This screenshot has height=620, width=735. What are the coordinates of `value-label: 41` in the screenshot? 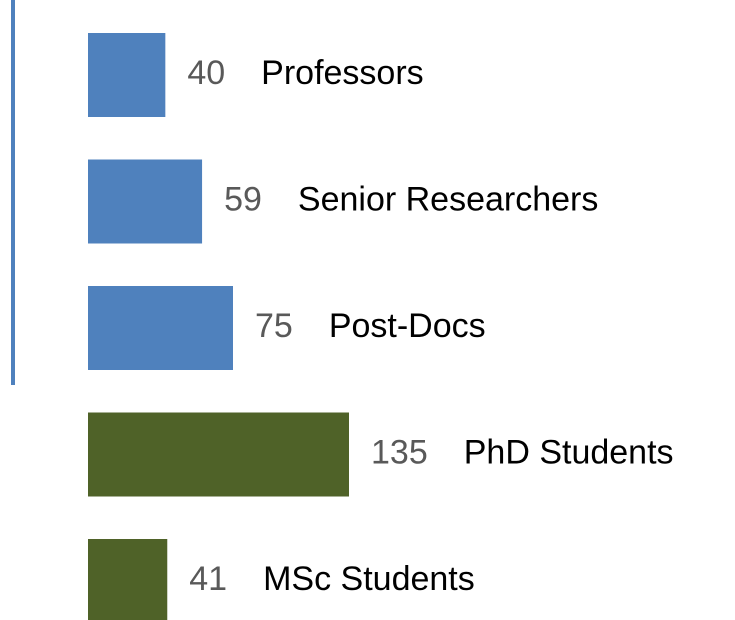 It's located at (208, 579).